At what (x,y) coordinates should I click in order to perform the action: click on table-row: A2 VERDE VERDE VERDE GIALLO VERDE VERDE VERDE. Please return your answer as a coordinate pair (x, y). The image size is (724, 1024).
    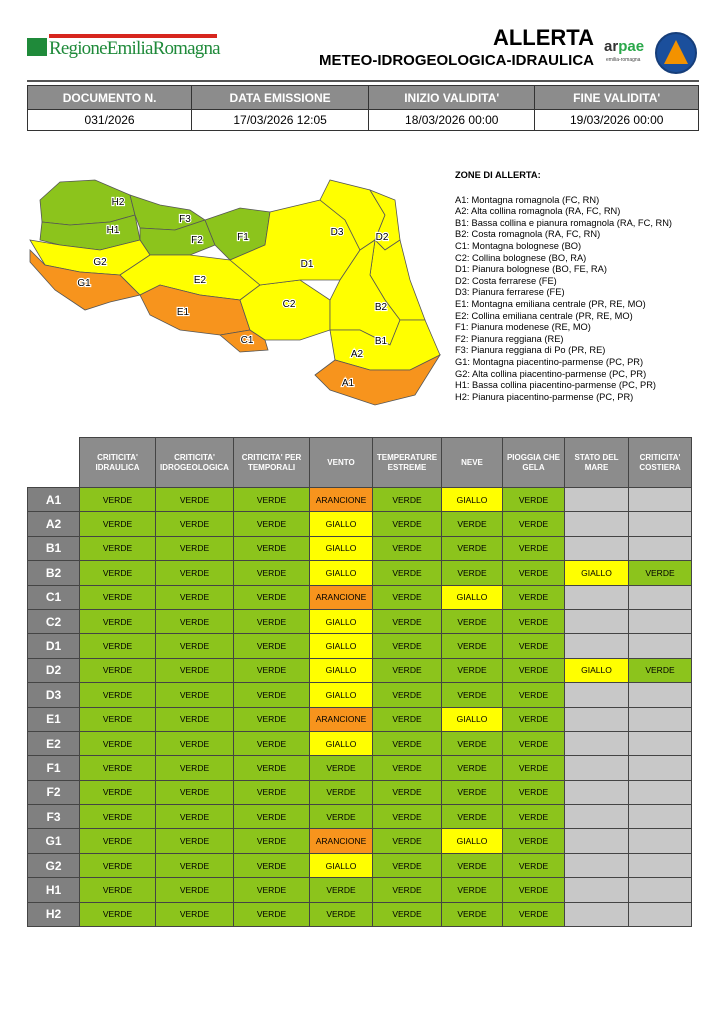
    Looking at the image, I should click on (359, 524).